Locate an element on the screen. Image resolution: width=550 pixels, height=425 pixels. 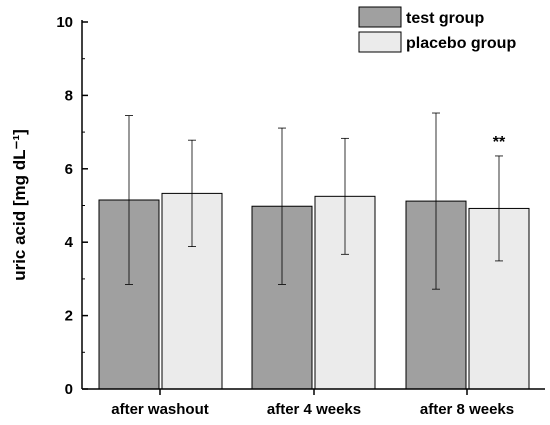
y-tick-label: 0 is located at coordinates (69, 389).